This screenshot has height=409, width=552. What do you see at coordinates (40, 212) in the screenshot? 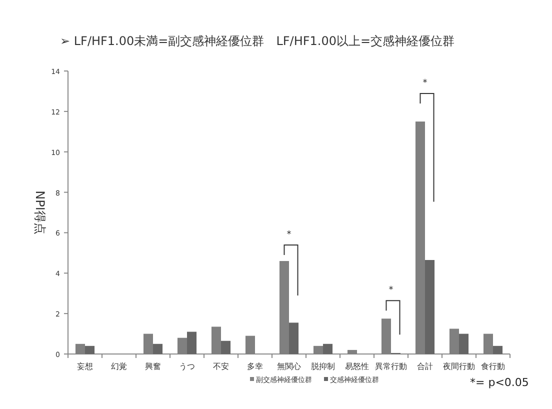
I see `y-axis-title: NPI得点` at bounding box center [40, 212].